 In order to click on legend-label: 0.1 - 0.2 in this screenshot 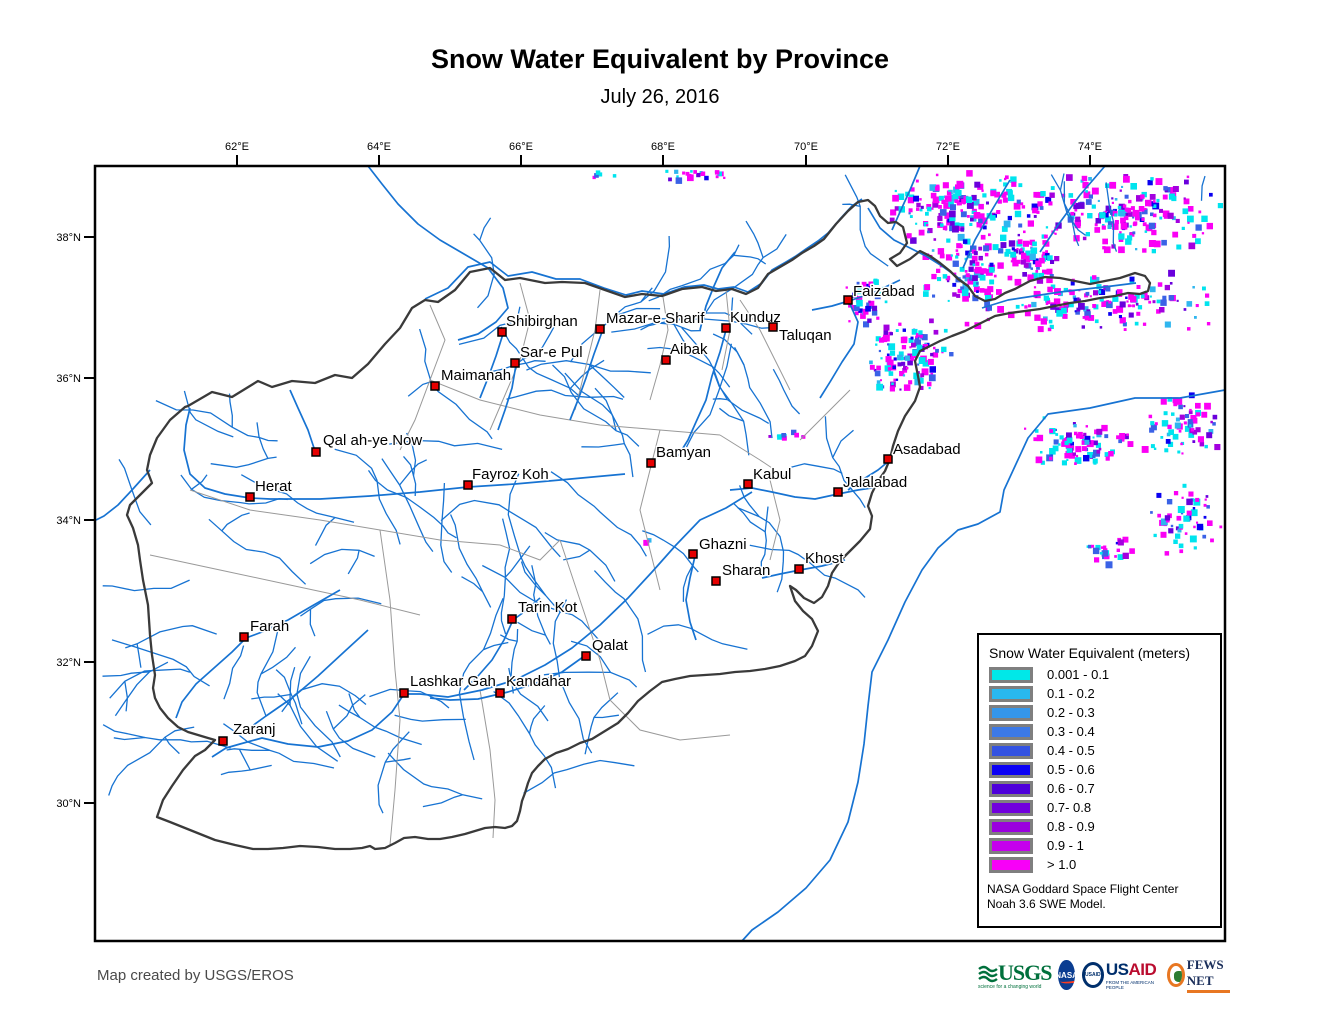, I will do `click(1071, 693)`.